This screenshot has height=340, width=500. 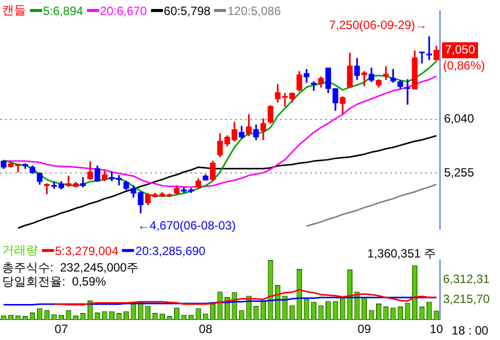 What do you see at coordinates (460, 49) in the screenshot?
I see `annotation: 7,050` at bounding box center [460, 49].